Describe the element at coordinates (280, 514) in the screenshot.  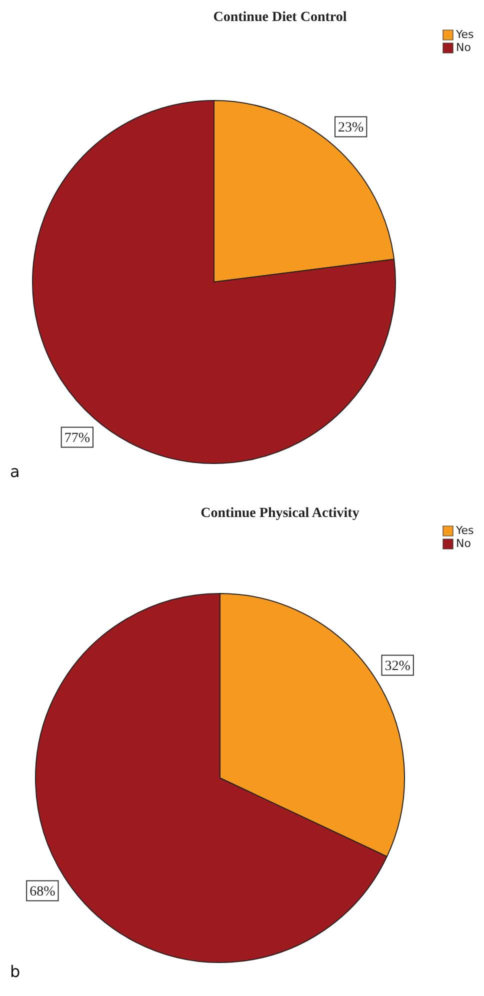
I see `chart-title: Continue Physical Activity` at that location.